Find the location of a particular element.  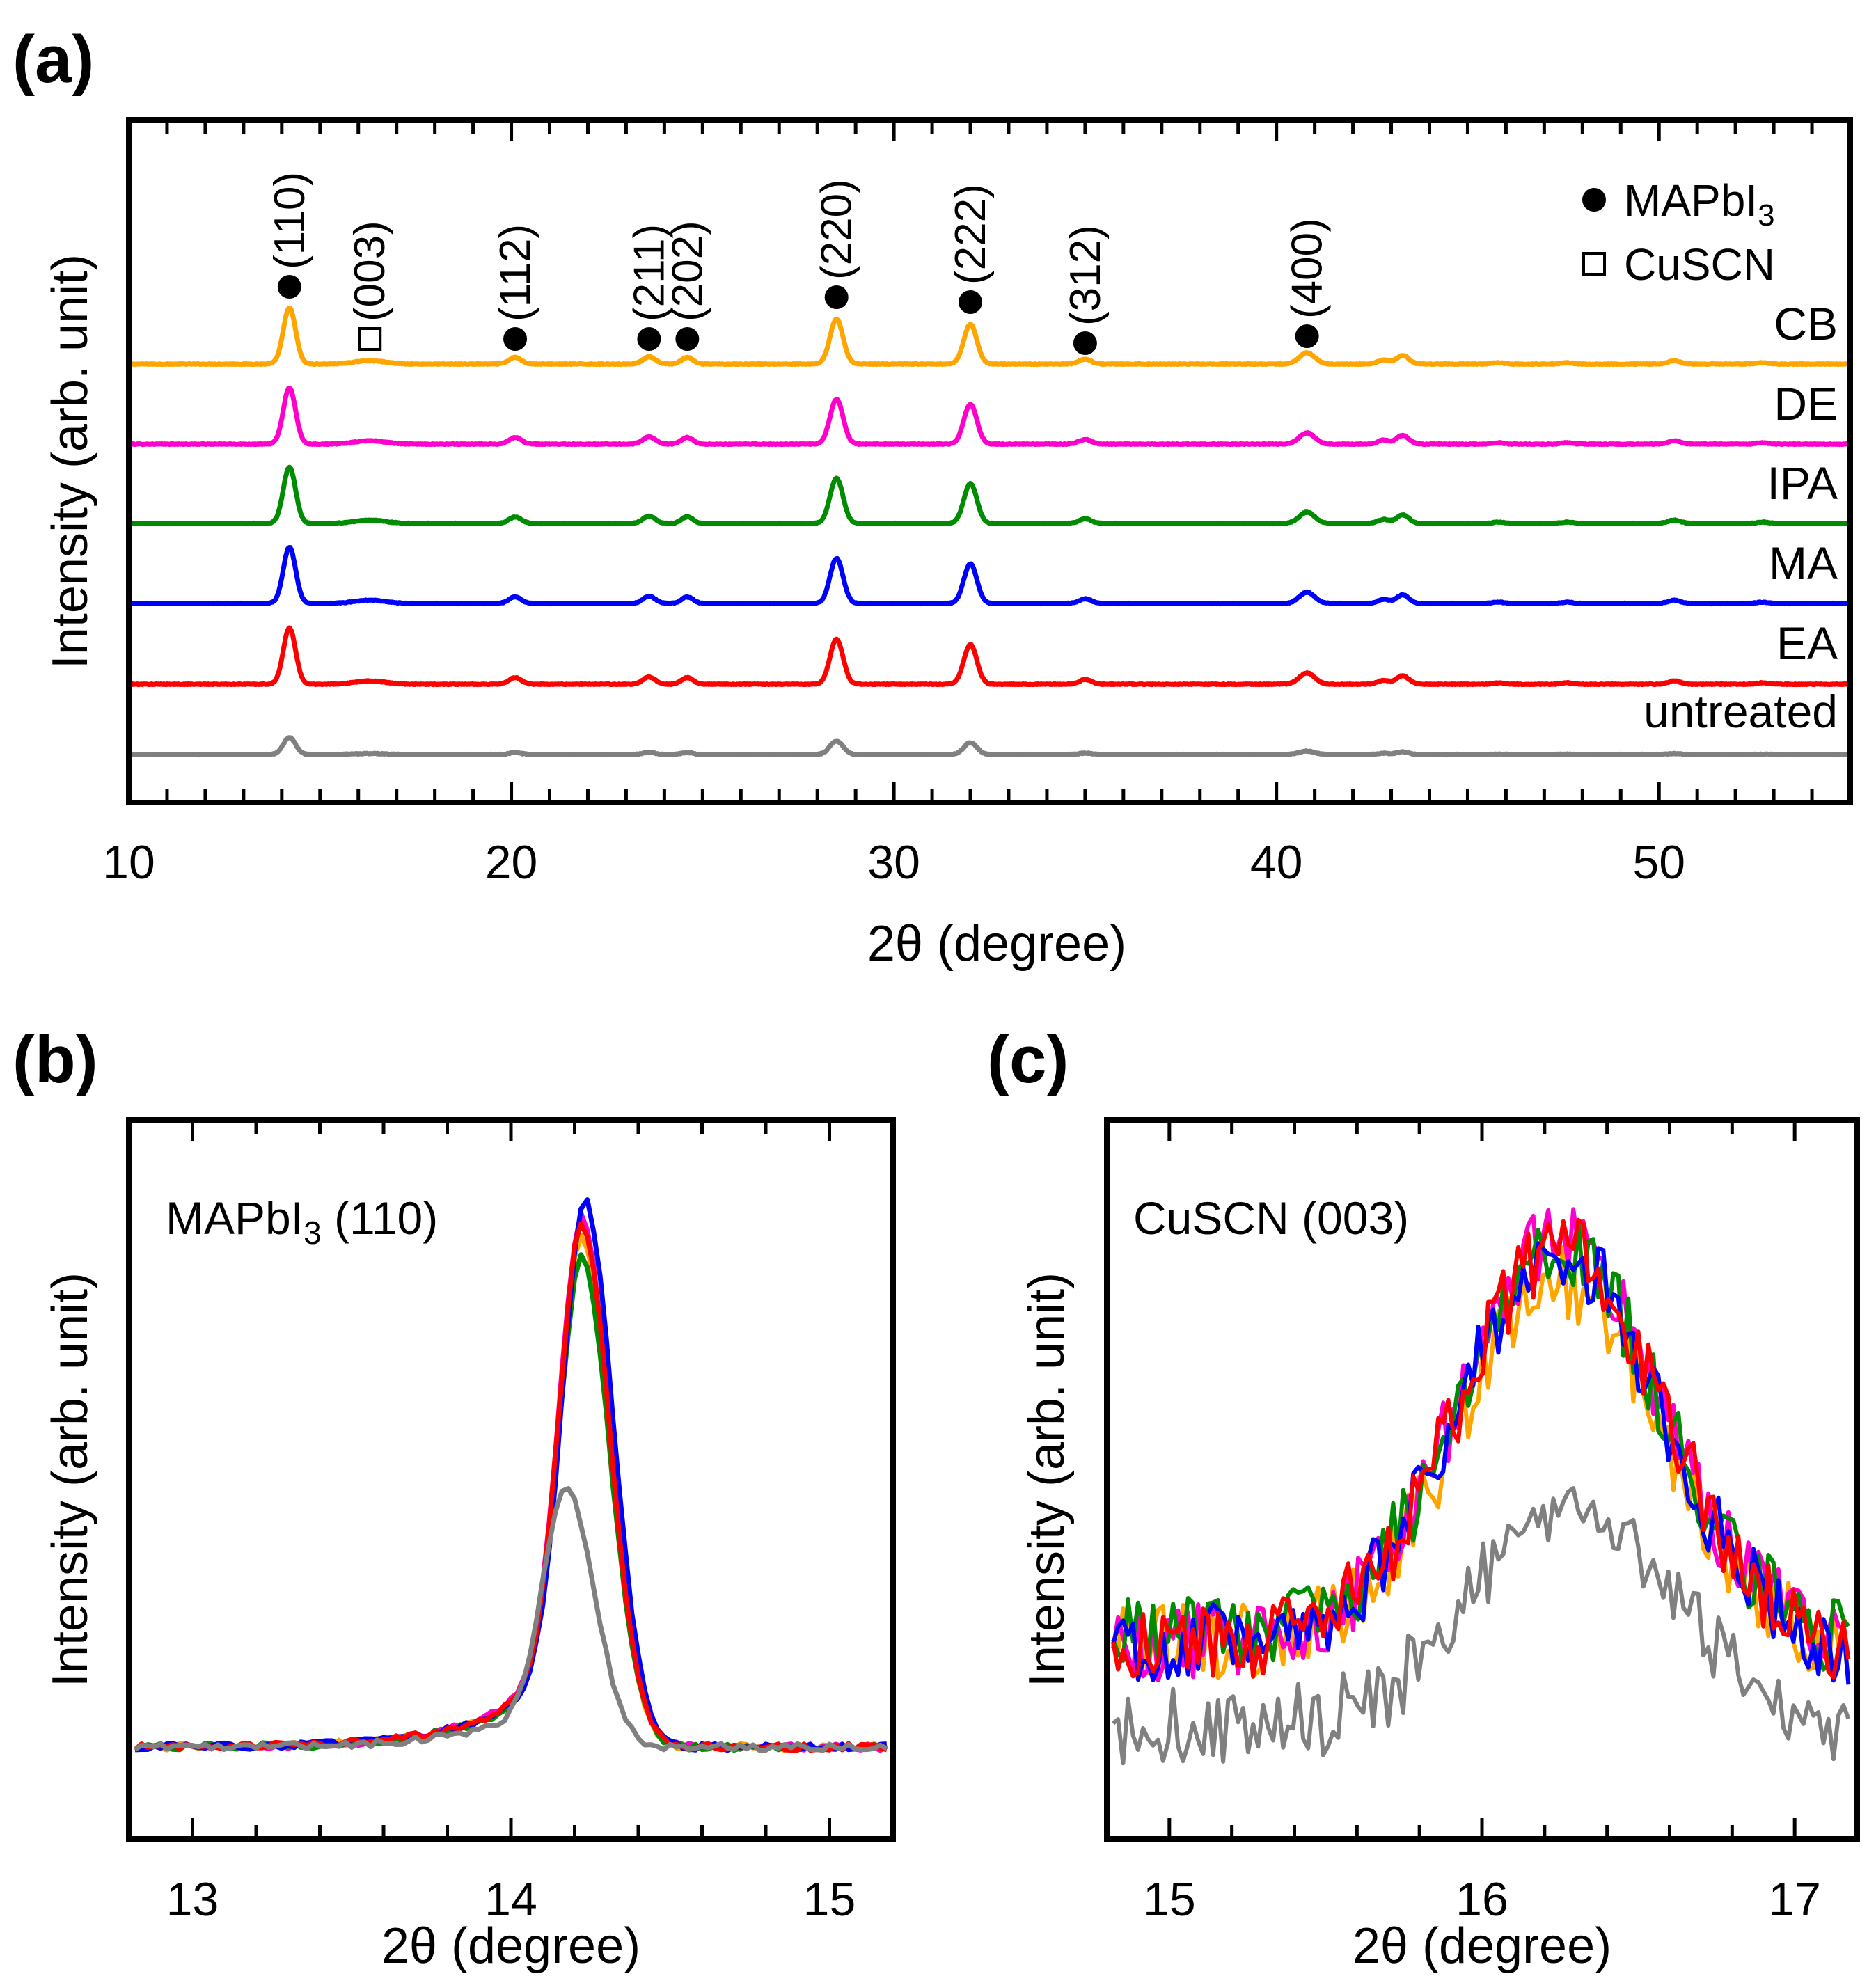

peak-label: (112) is located at coordinates (515, 273).